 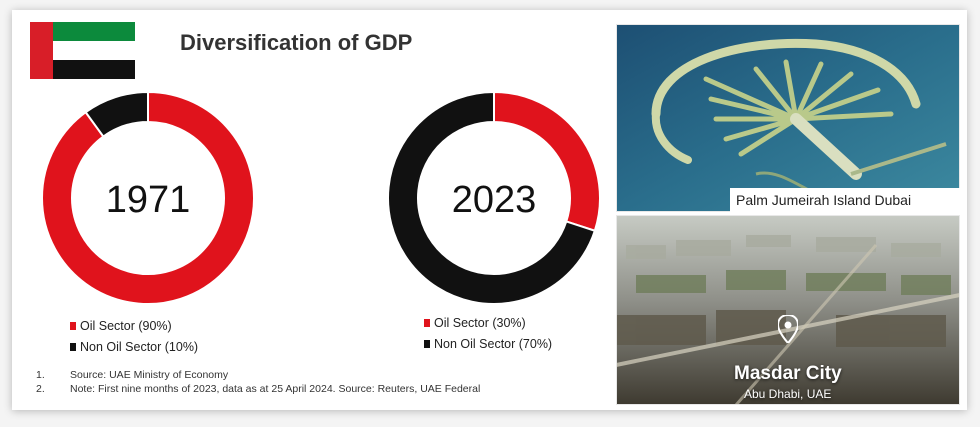 I want to click on page-title: Diversification of GDP, so click(x=296, y=42).